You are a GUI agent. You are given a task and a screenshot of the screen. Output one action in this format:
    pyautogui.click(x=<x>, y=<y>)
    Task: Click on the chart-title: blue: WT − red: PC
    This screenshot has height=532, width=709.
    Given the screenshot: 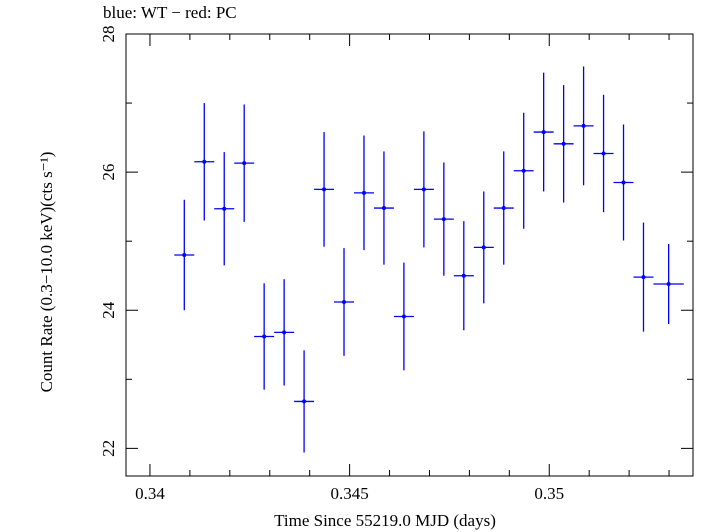 What is the action you would take?
    pyautogui.click(x=170, y=12)
    